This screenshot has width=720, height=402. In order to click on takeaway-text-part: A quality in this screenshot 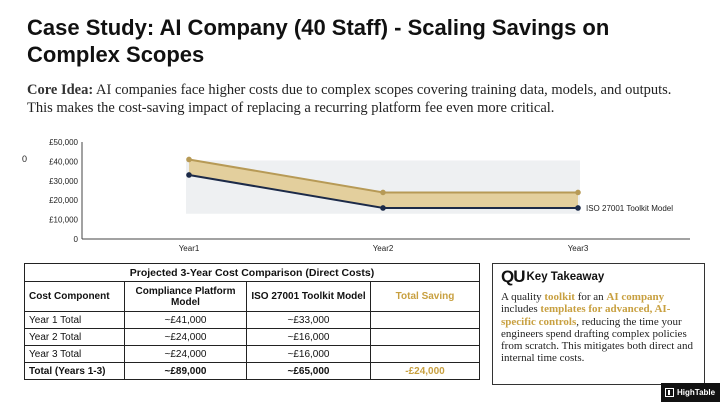, I will do `click(523, 297)`.